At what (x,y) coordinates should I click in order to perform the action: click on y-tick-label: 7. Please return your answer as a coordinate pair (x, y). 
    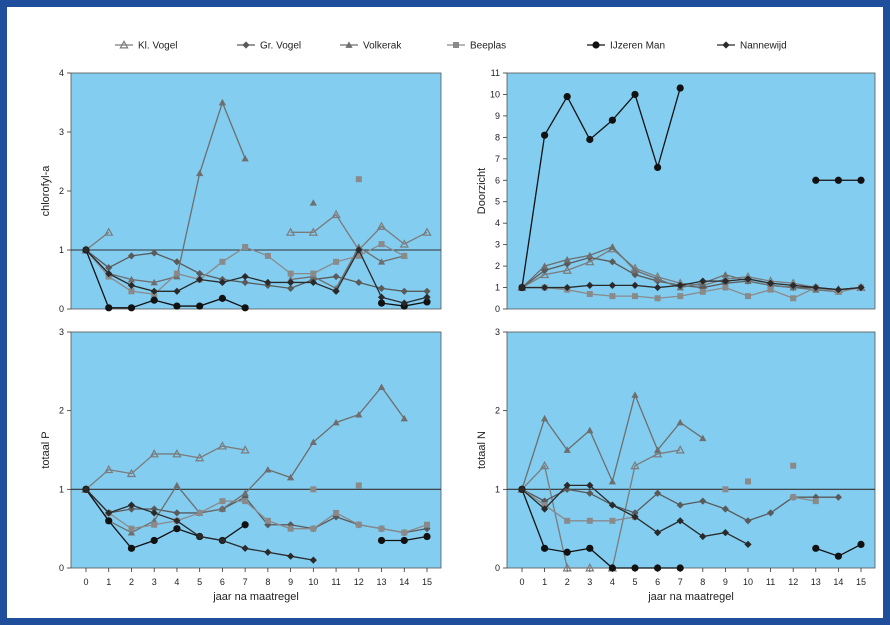
    Looking at the image, I should click on (497, 159).